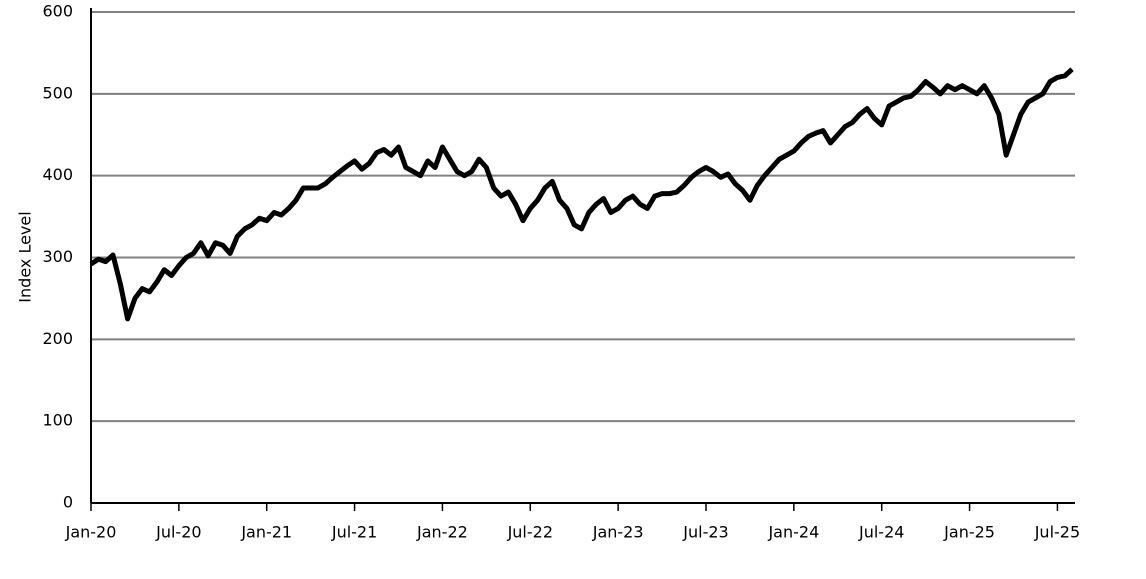 The width and height of the screenshot is (1146, 579). Describe the element at coordinates (91, 532) in the screenshot. I see `x-tick-label: Jan-20` at that location.